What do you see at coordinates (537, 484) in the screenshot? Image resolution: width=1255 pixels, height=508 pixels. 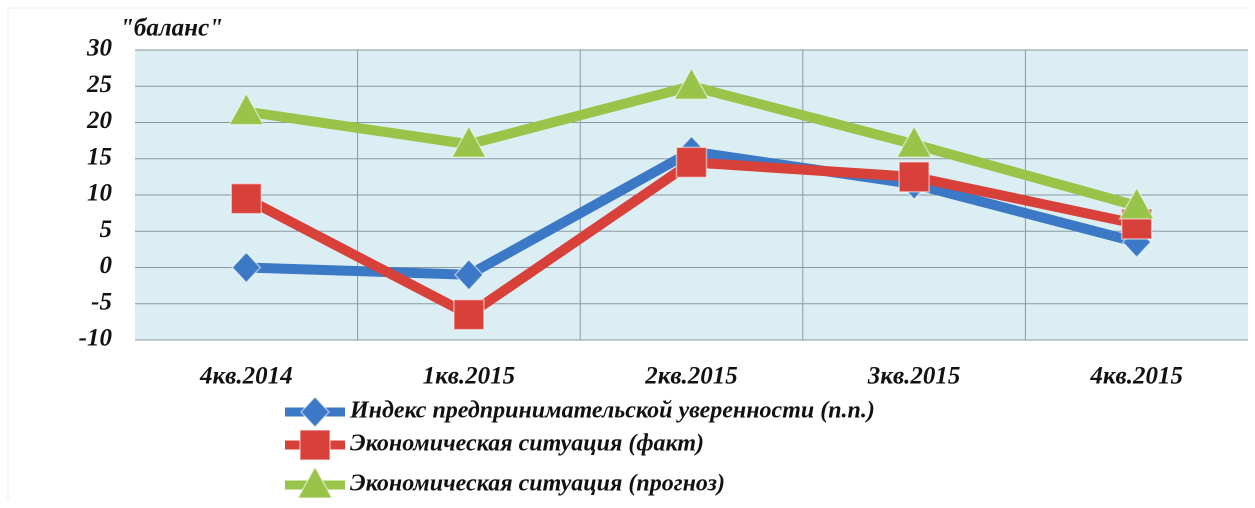 I see `legend-label: Экономическая ситуация (прогноз)` at bounding box center [537, 484].